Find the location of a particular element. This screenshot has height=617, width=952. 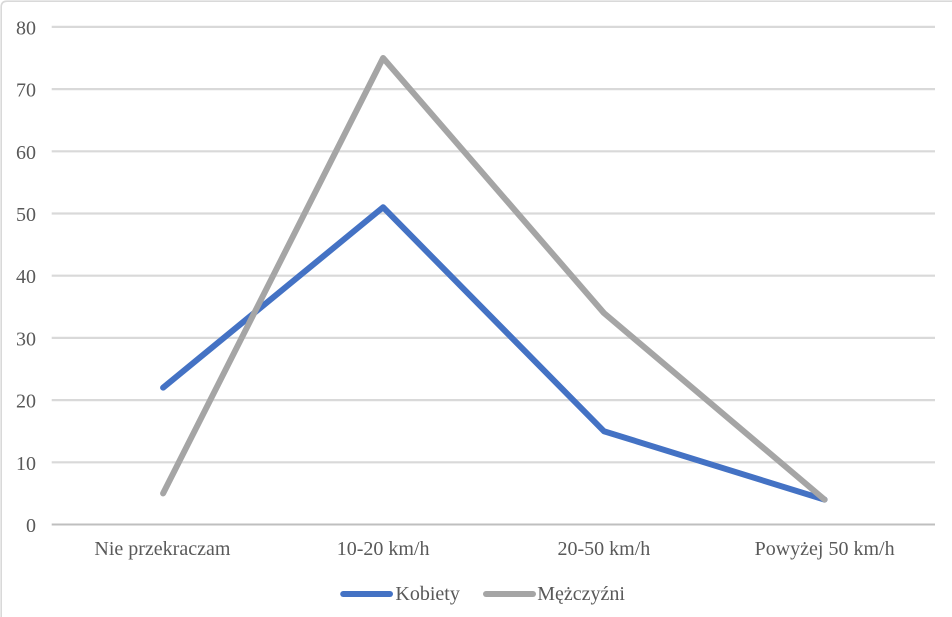

svg-text: Mężczyźni is located at coordinates (581, 594).